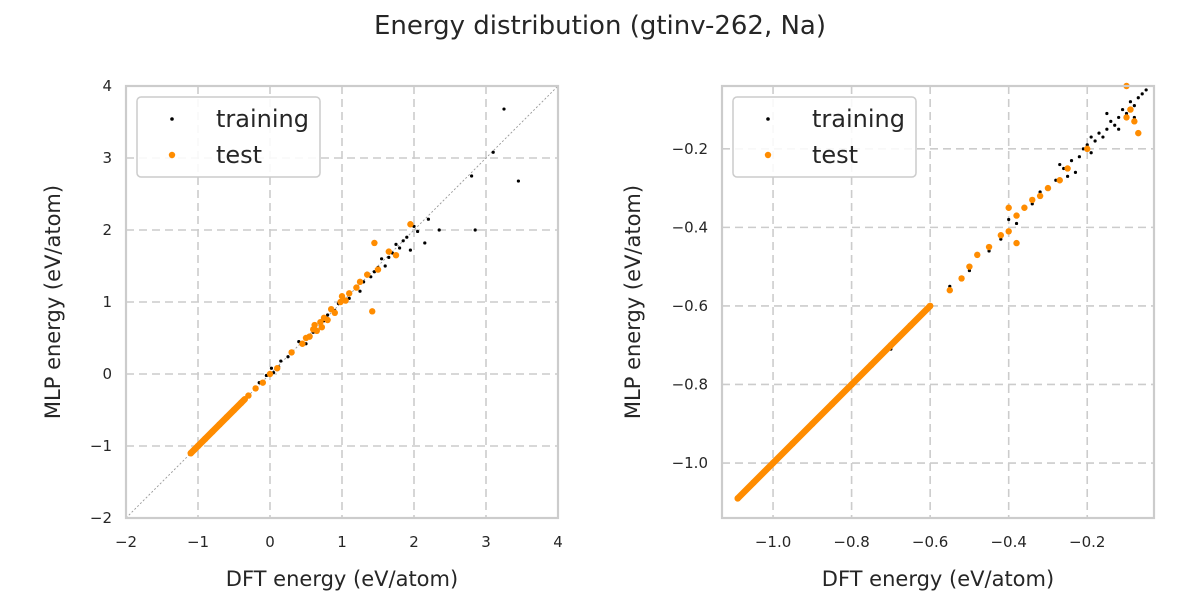  I want to click on legend-label-training-right: training, so click(858, 119).